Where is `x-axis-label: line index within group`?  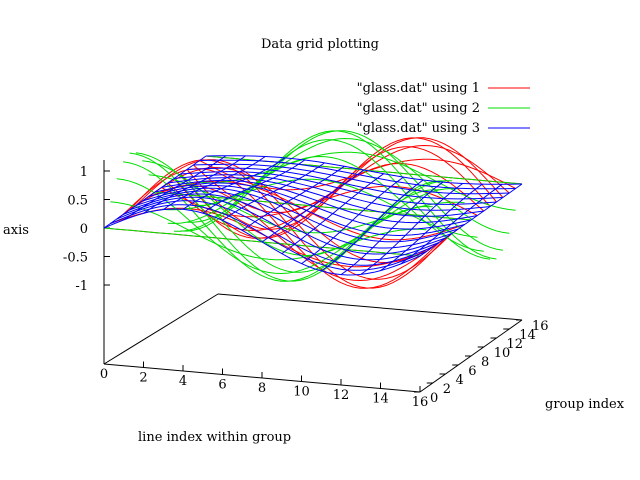 x-axis-label: line index within group is located at coordinates (214, 437).